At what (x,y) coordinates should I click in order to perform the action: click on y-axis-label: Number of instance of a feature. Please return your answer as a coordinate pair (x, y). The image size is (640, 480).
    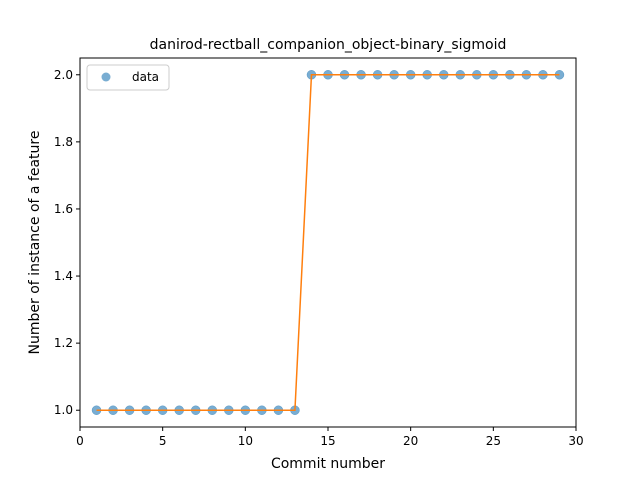
    Looking at the image, I should click on (35, 243).